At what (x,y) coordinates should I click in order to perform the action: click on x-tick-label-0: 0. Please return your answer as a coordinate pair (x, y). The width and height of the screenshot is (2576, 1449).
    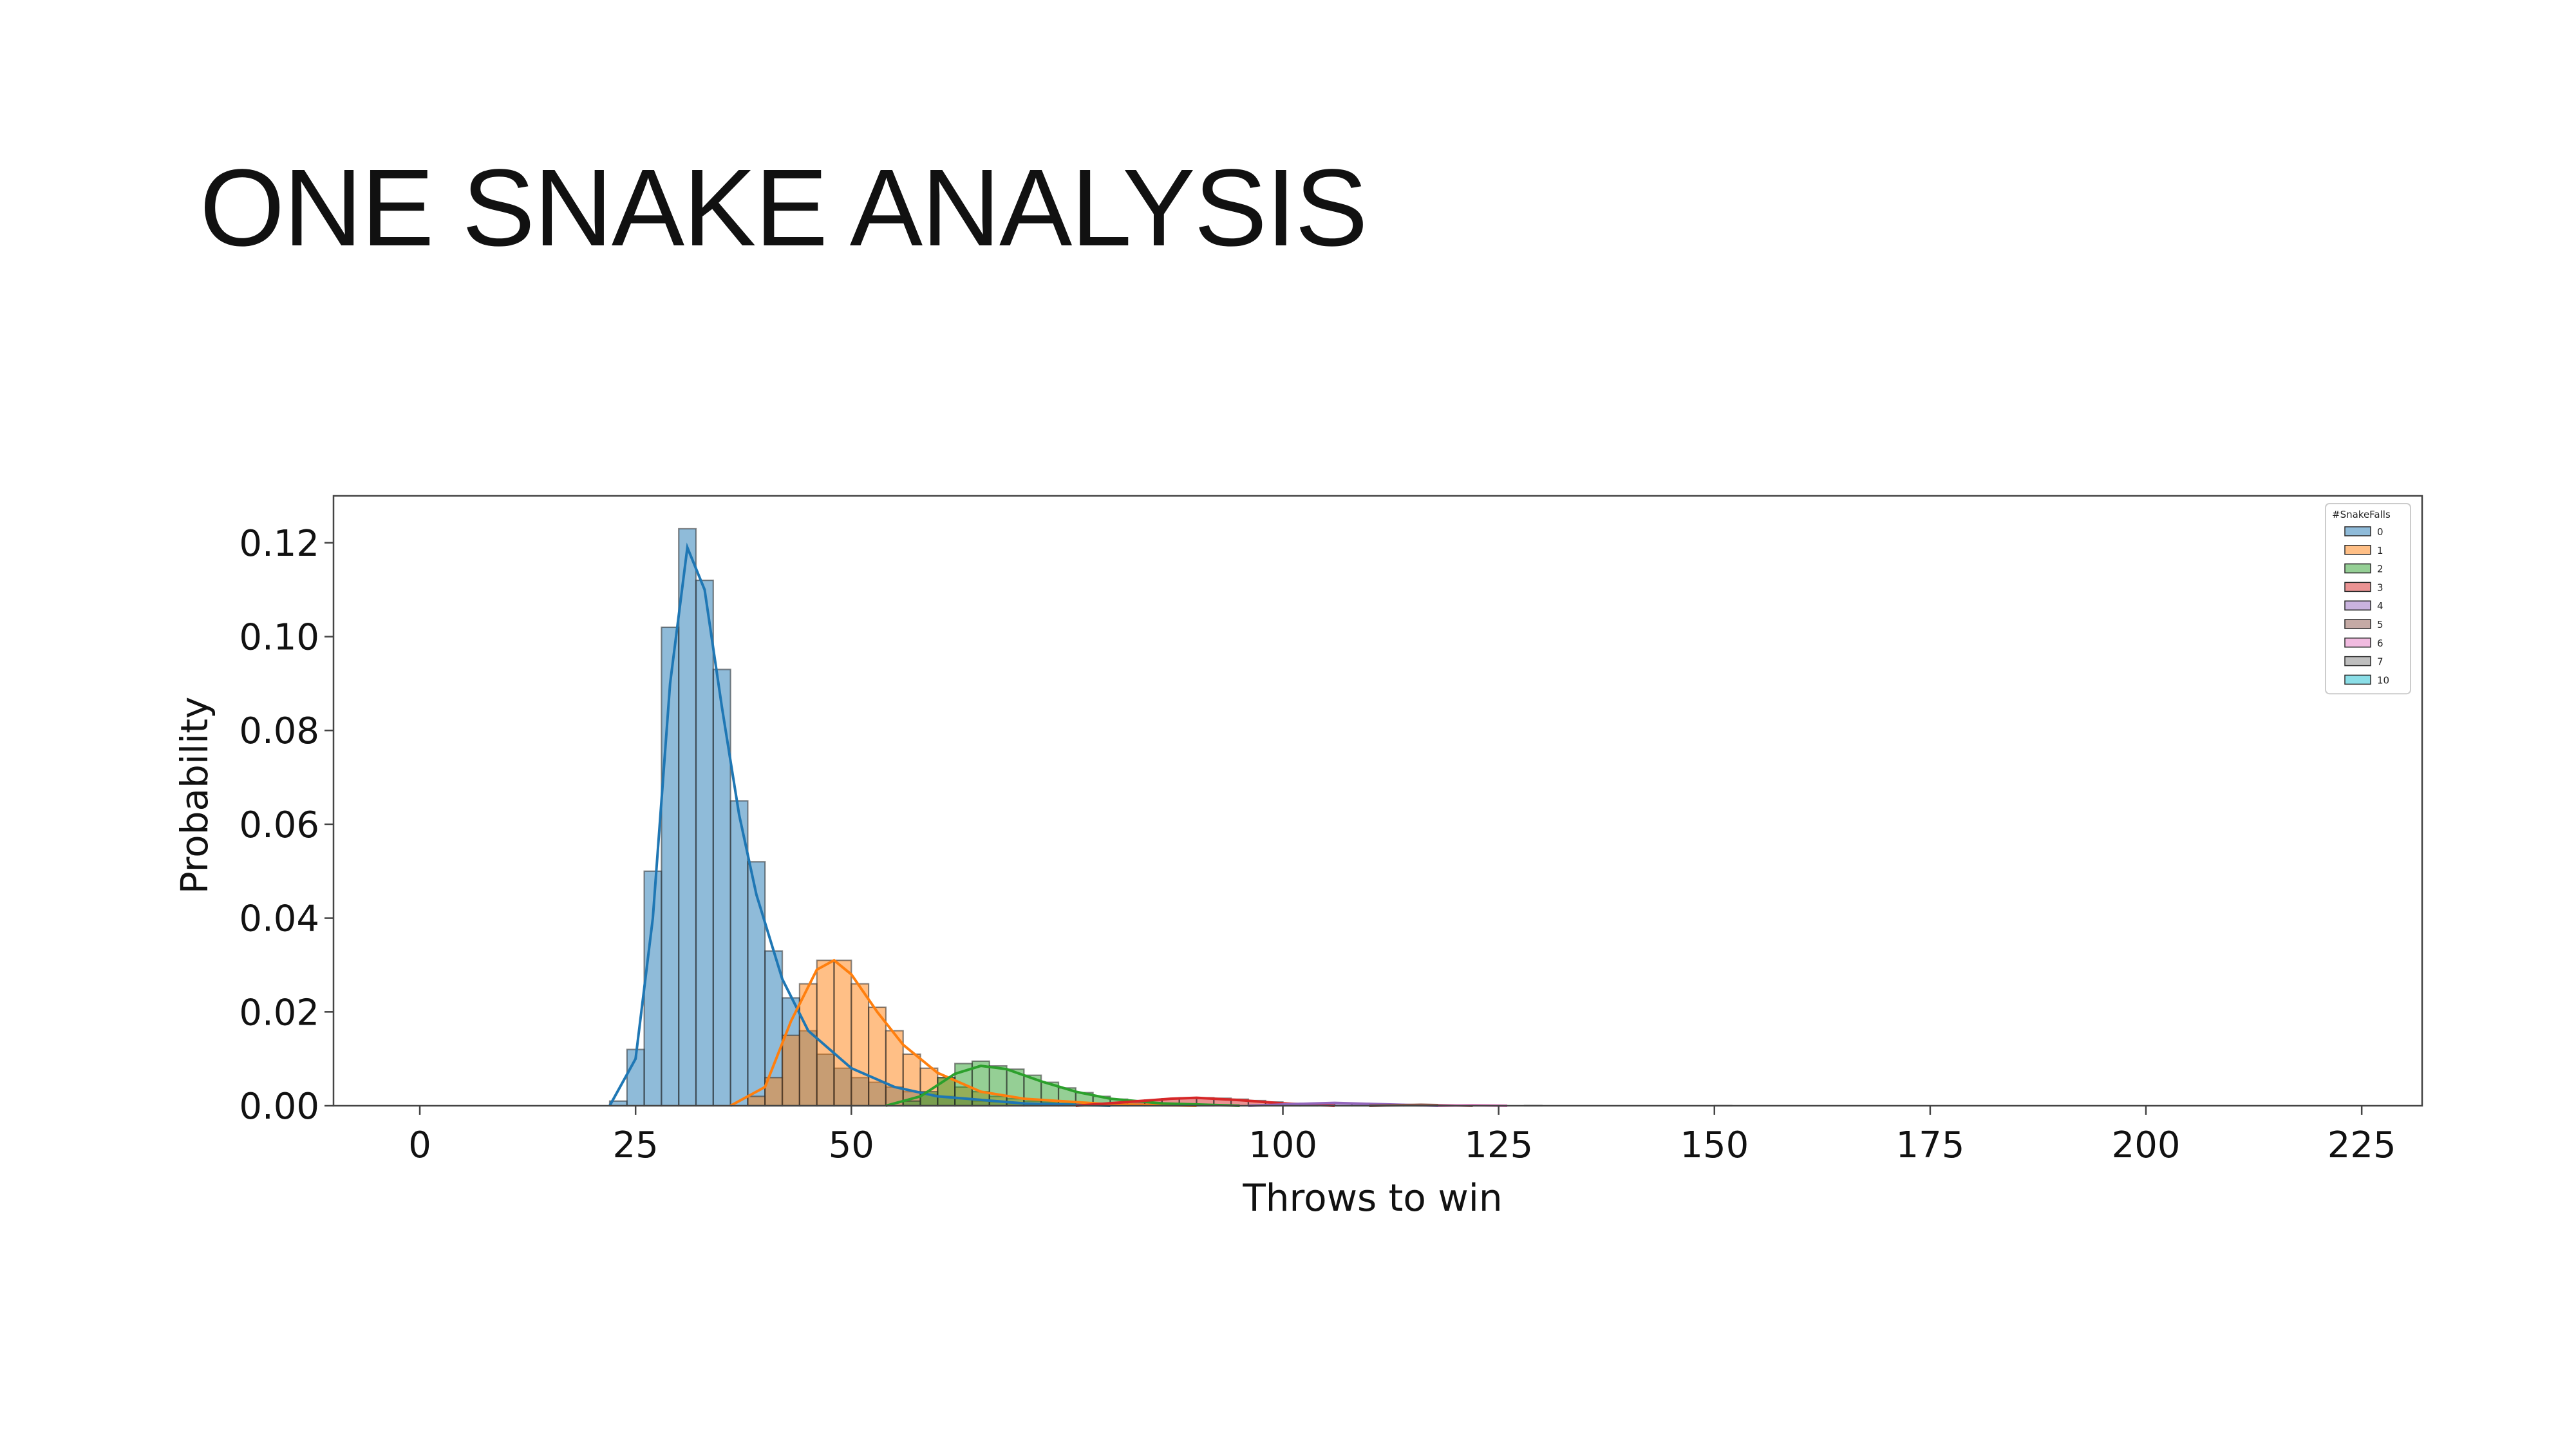
    Looking at the image, I should click on (419, 1145).